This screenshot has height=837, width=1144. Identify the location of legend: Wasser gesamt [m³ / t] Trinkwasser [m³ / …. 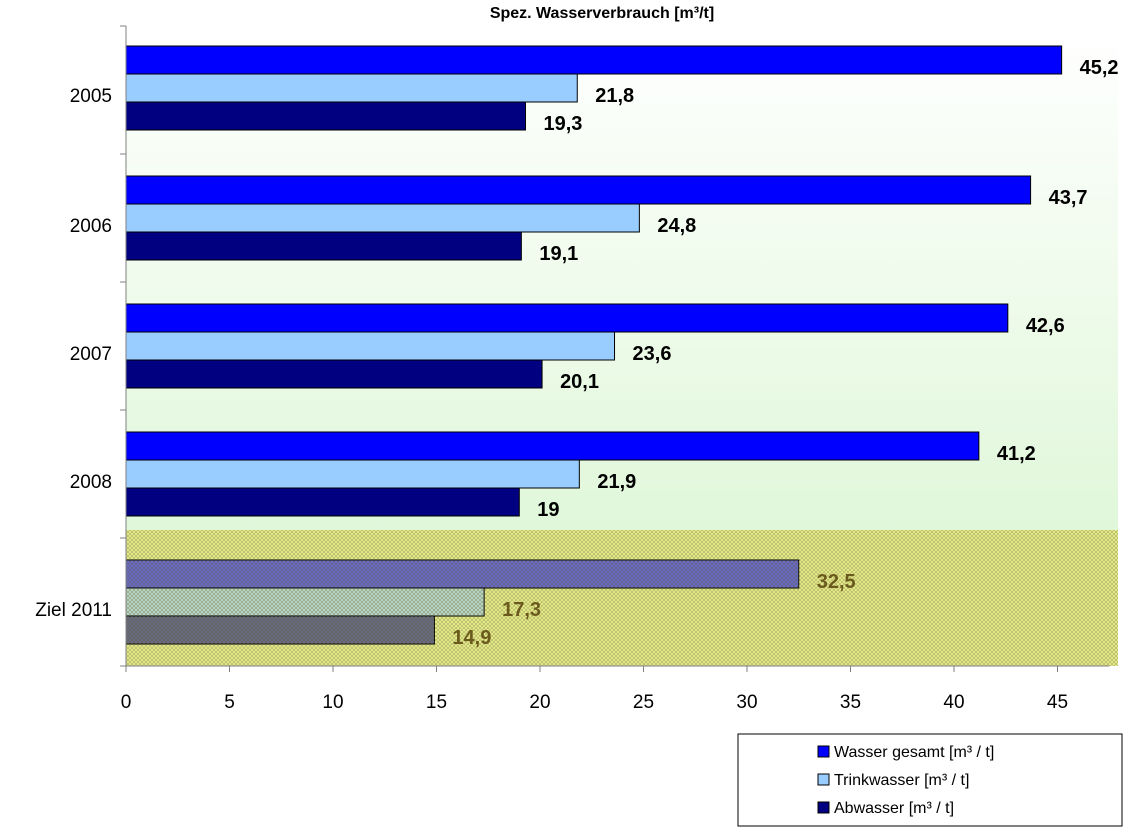
(930, 780).